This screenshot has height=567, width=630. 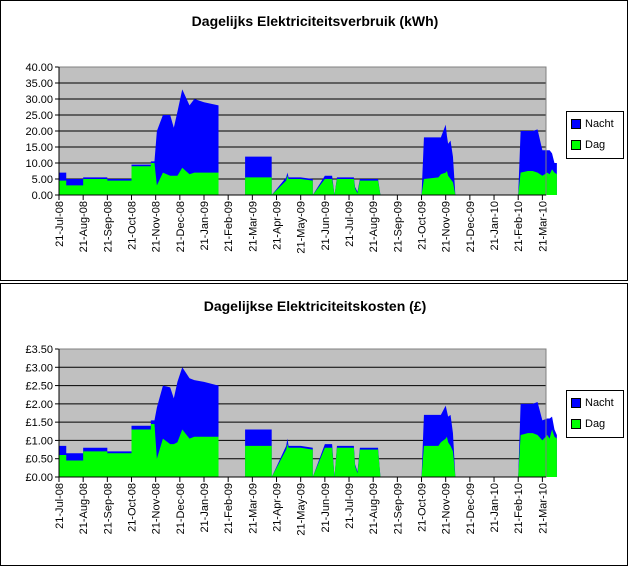 What do you see at coordinates (39, 148) in the screenshot?
I see `y-tick-label: 15.00` at bounding box center [39, 148].